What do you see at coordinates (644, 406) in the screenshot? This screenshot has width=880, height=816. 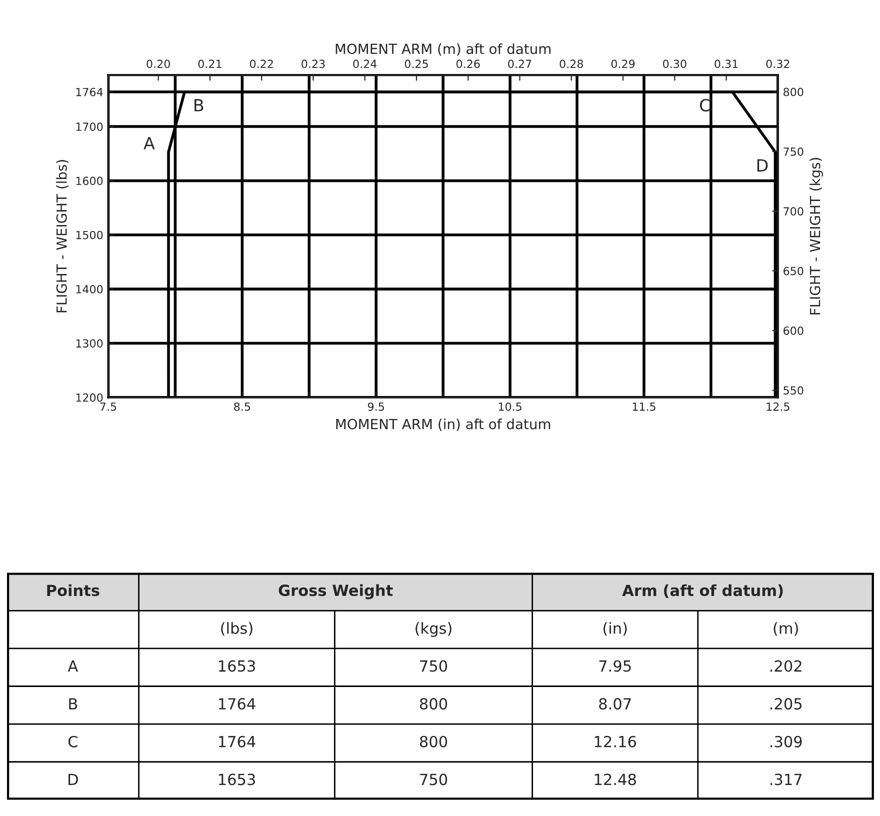 I see `x-tick-label: 11.5` at bounding box center [644, 406].